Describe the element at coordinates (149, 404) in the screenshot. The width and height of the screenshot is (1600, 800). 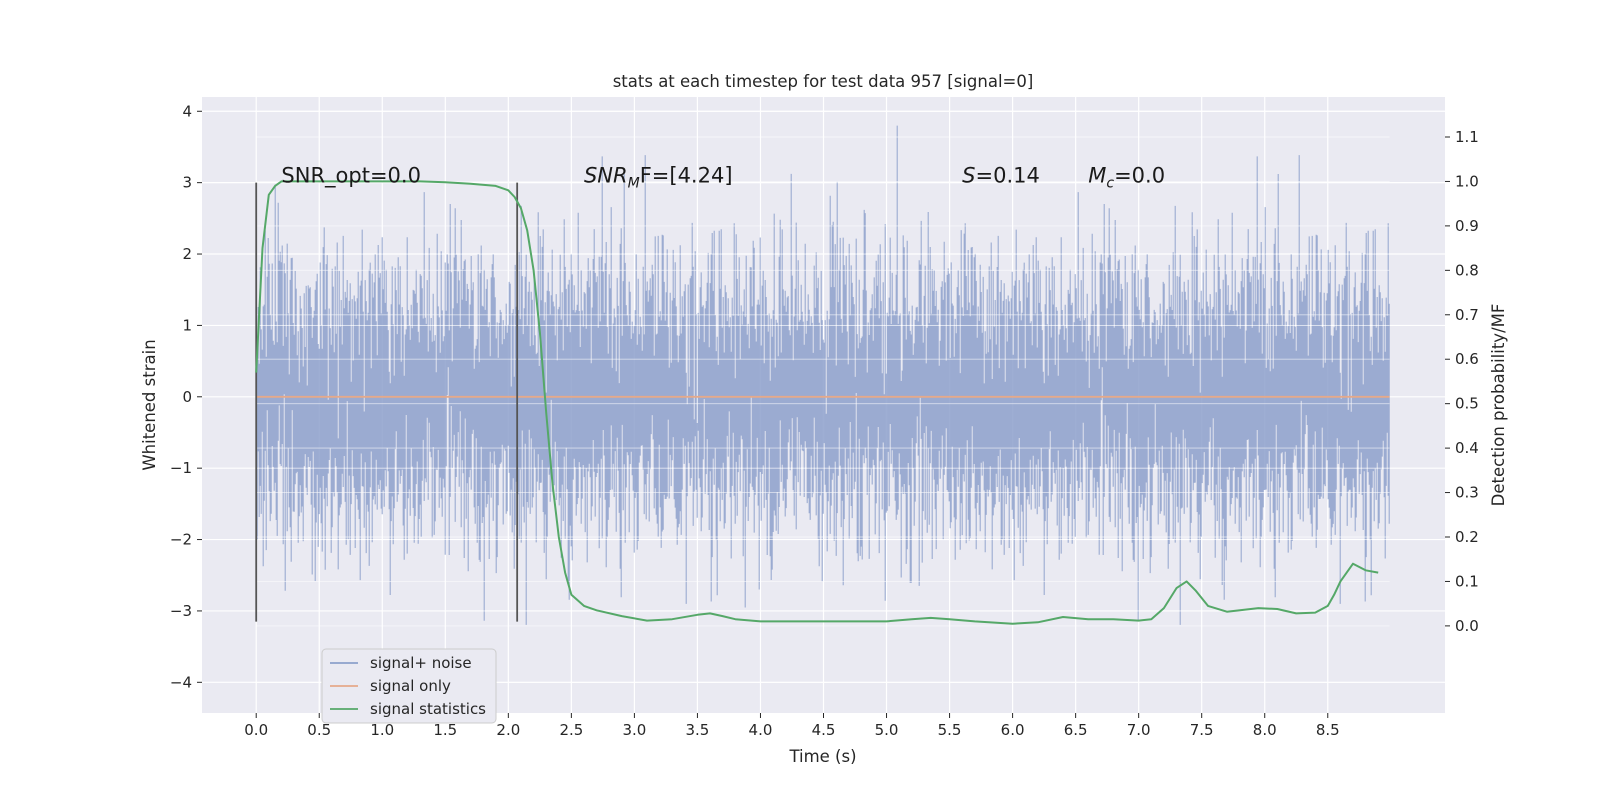
I see `y-left-axis-label: Whitened strain` at that location.